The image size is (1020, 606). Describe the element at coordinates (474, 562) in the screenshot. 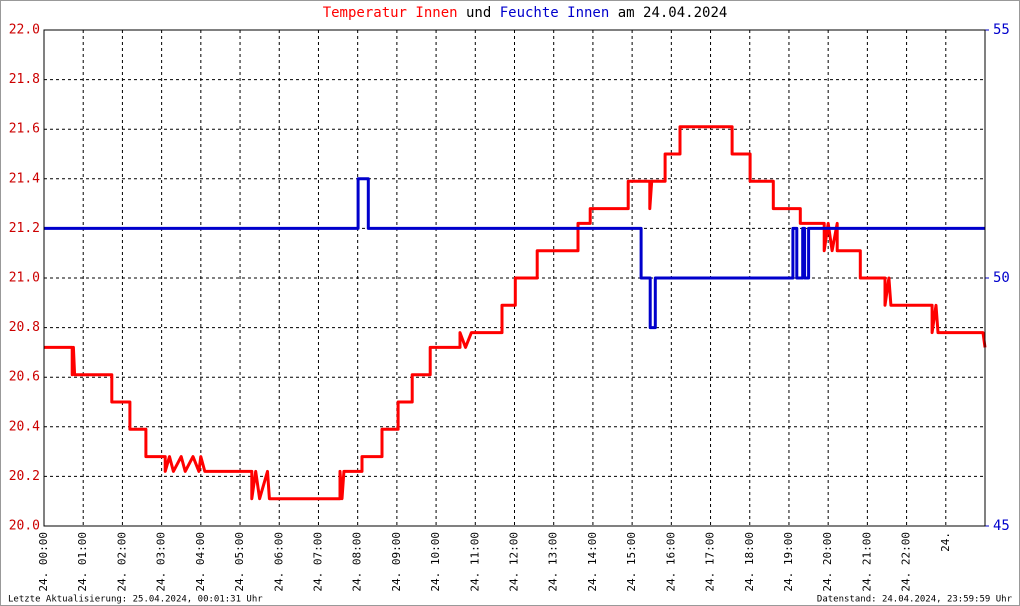

I see `x-tick-label: 24. 11:00` at that location.